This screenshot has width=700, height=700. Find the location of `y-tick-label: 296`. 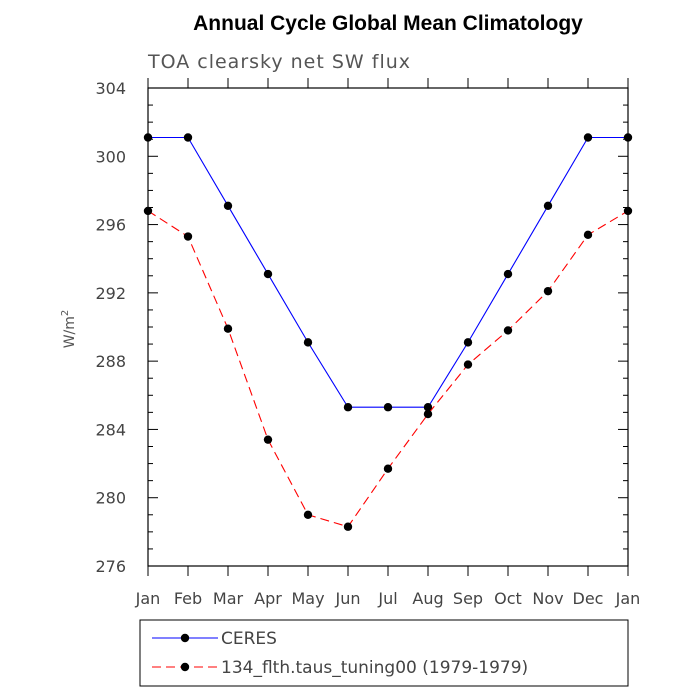

y-tick-label: 296 is located at coordinates (110, 225).